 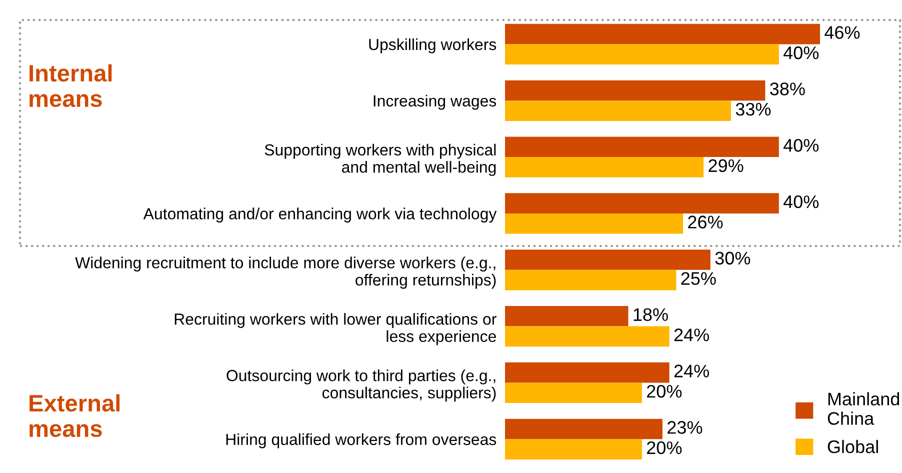 What do you see at coordinates (320, 215) in the screenshot?
I see `y-tick-label: Automating and/or enhancing work via technology` at bounding box center [320, 215].